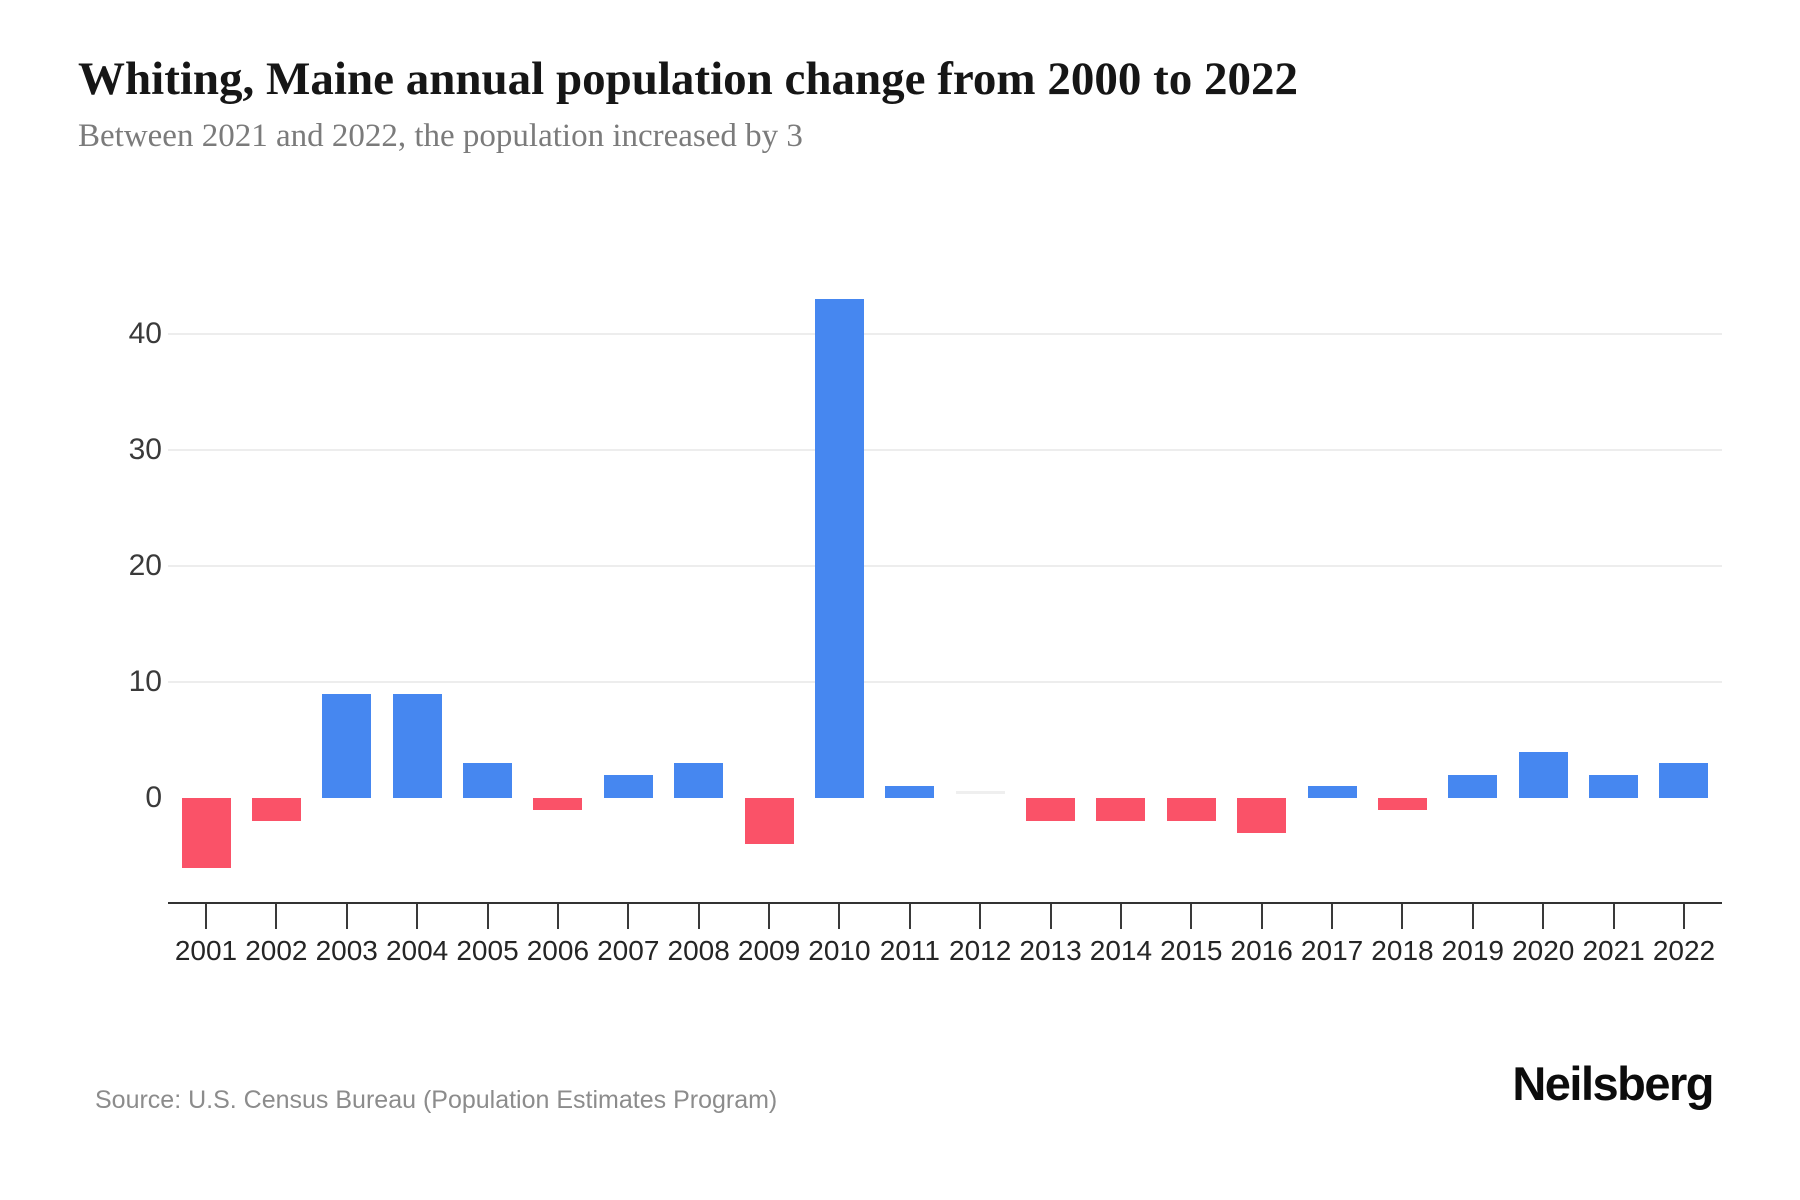 Image resolution: width=1800 pixels, height=1200 pixels. Describe the element at coordinates (1402, 804) in the screenshot. I see `bar-2018` at that location.